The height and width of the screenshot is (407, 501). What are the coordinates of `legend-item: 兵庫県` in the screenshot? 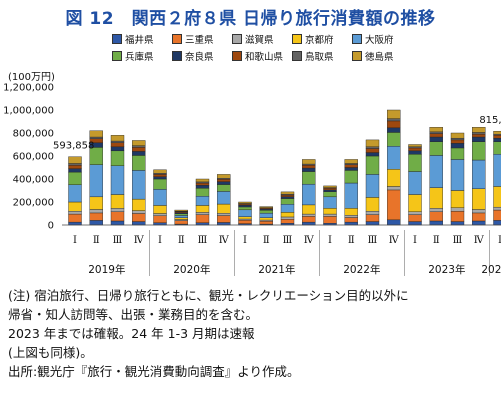 It's located at (142, 56).